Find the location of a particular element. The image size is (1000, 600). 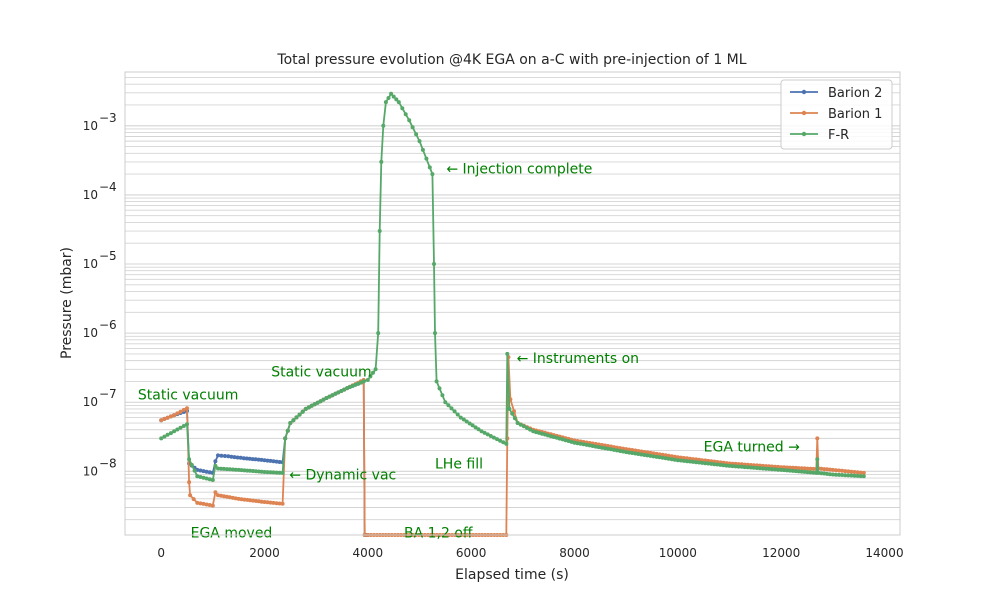

x-tick-label: 10000 is located at coordinates (678, 553).